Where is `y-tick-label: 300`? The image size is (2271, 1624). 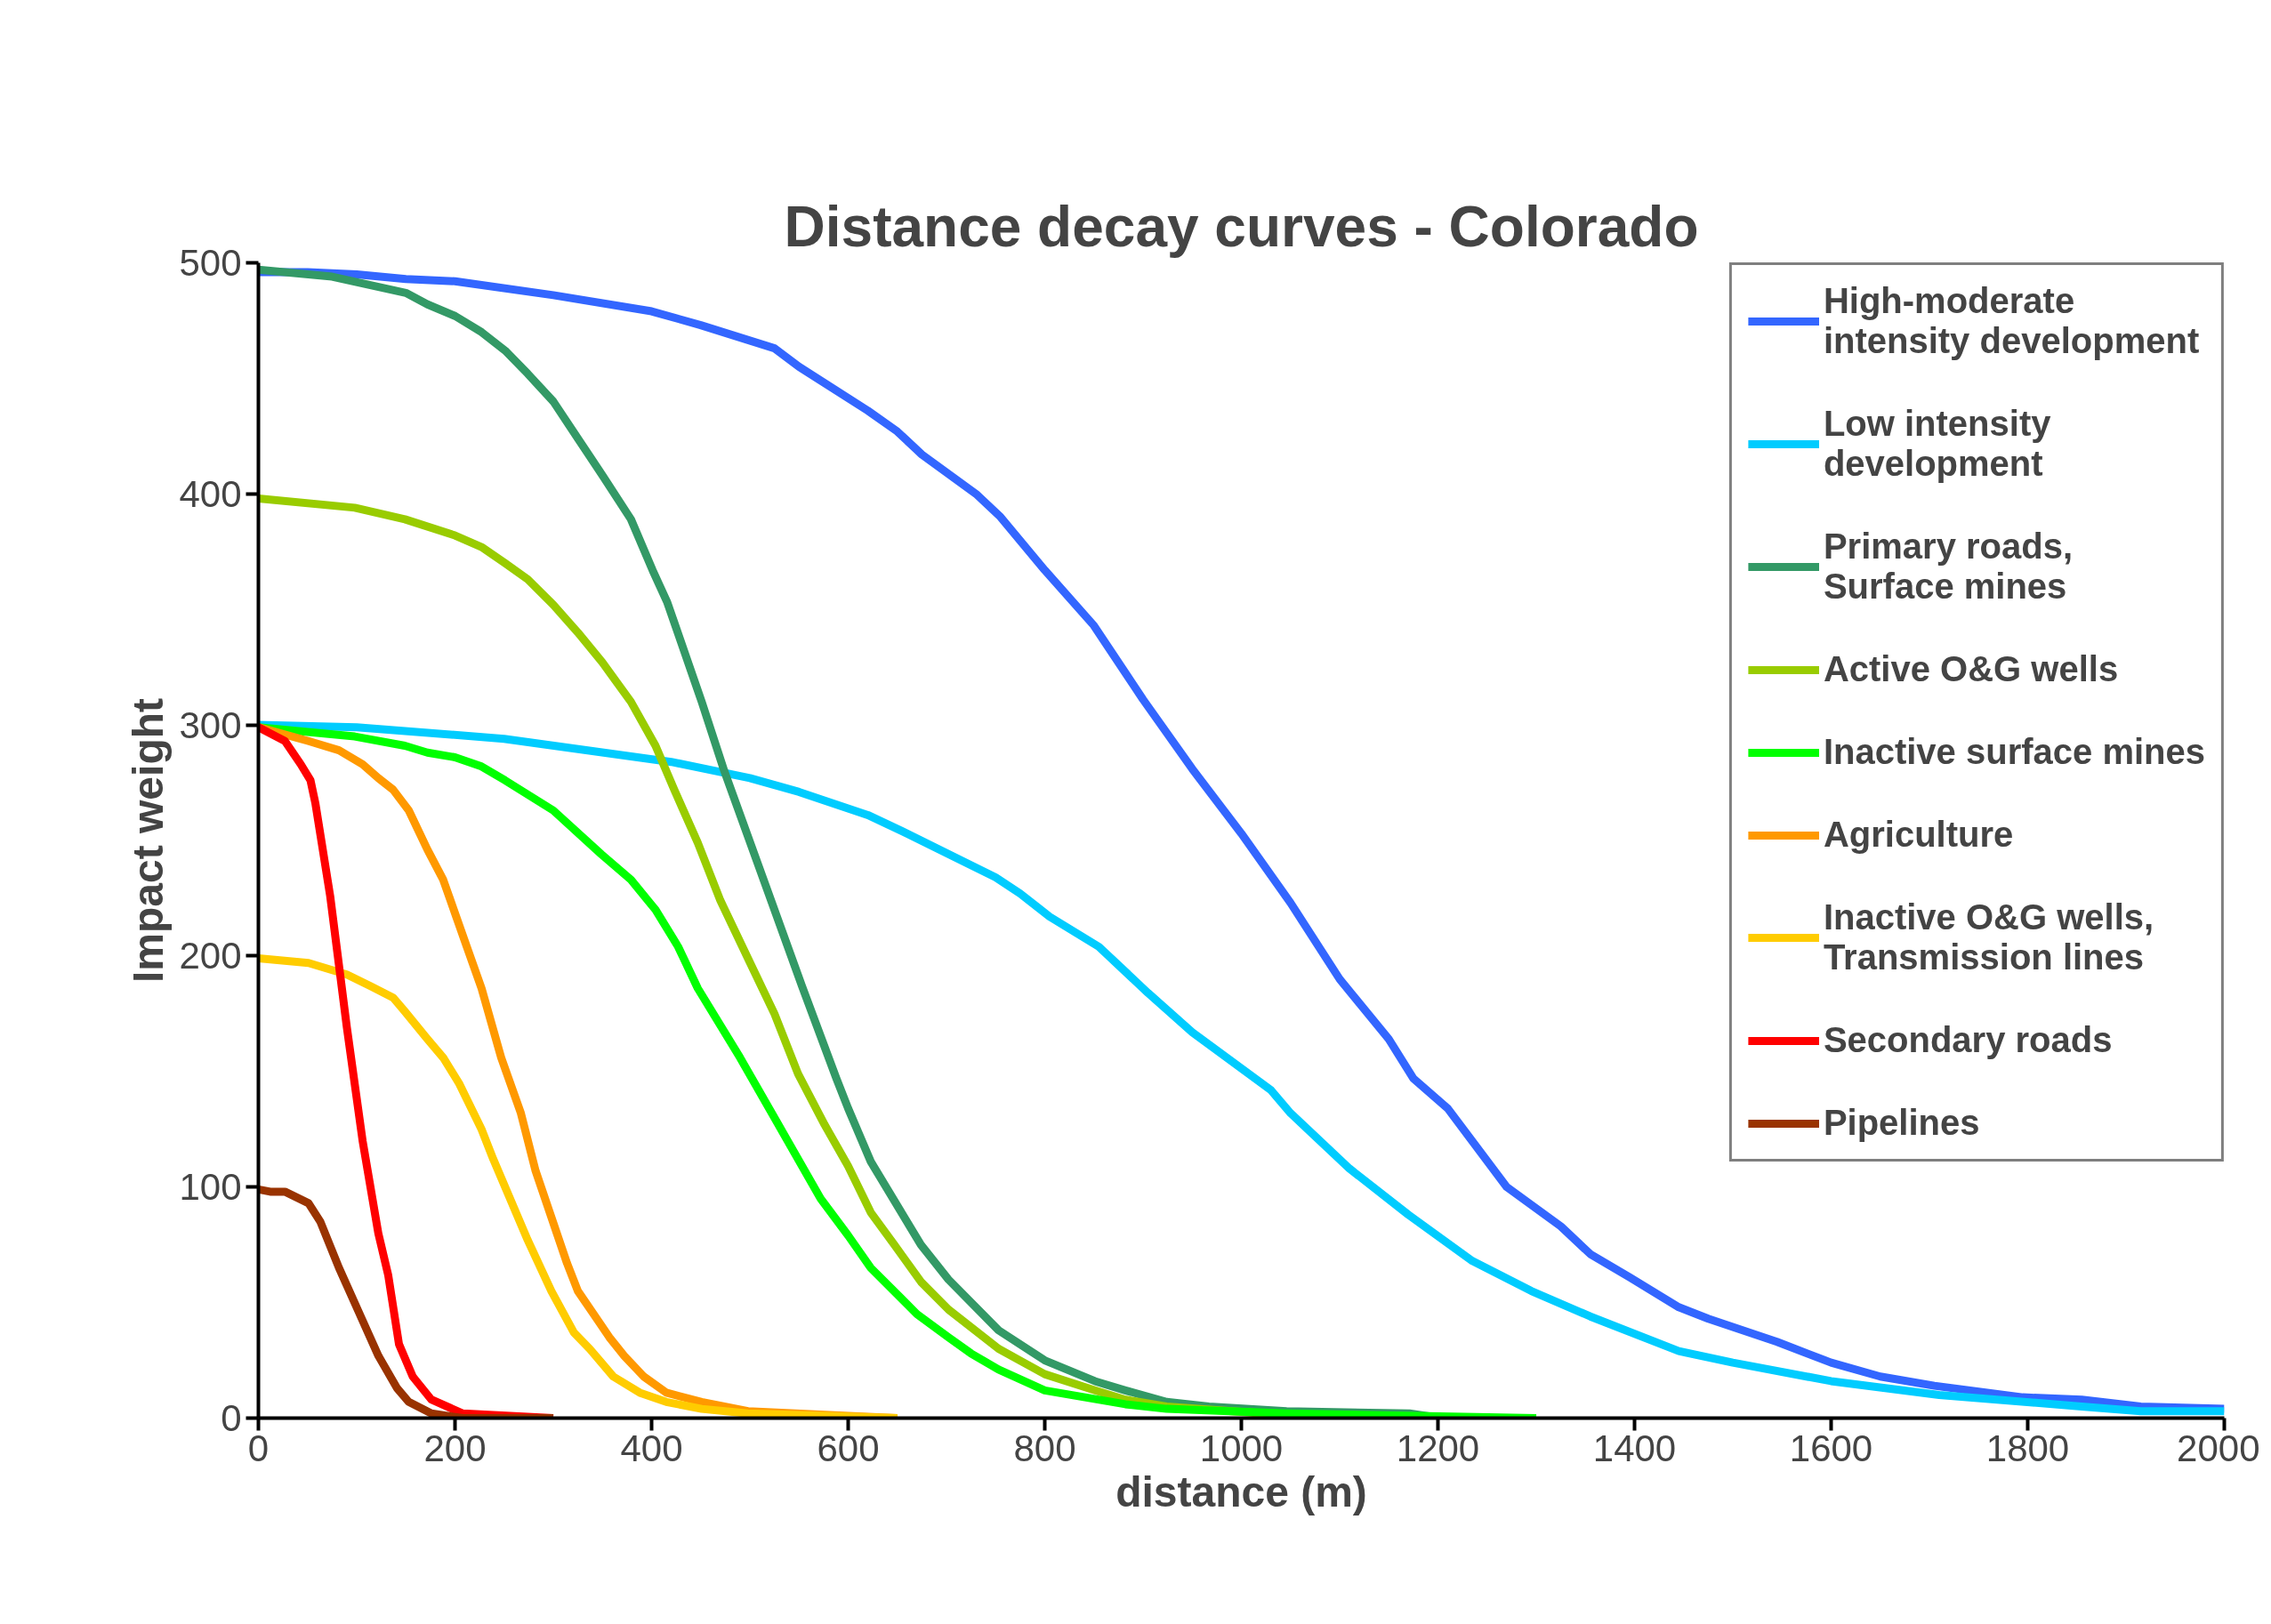
y-tick-label: 300 is located at coordinates (210, 724).